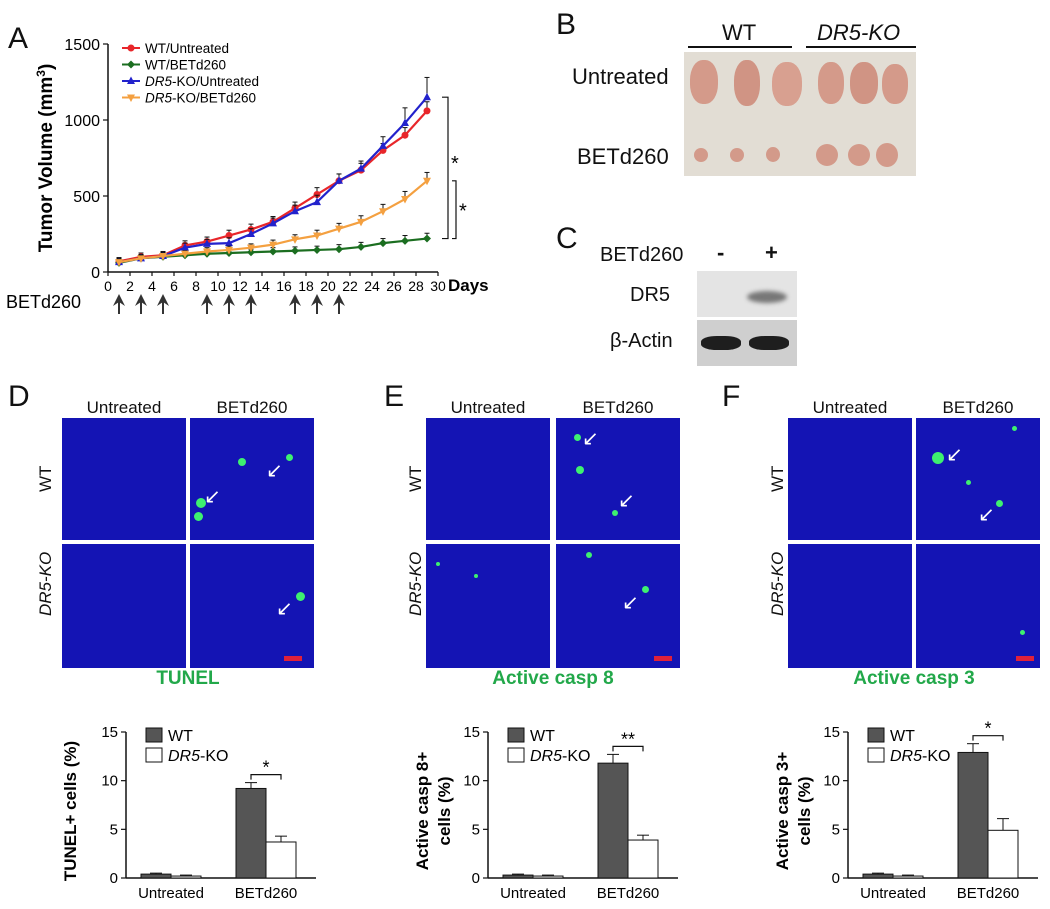 The image size is (1050, 909). I want to click on legend-label: DR5-KO/BETd260, so click(200, 98).